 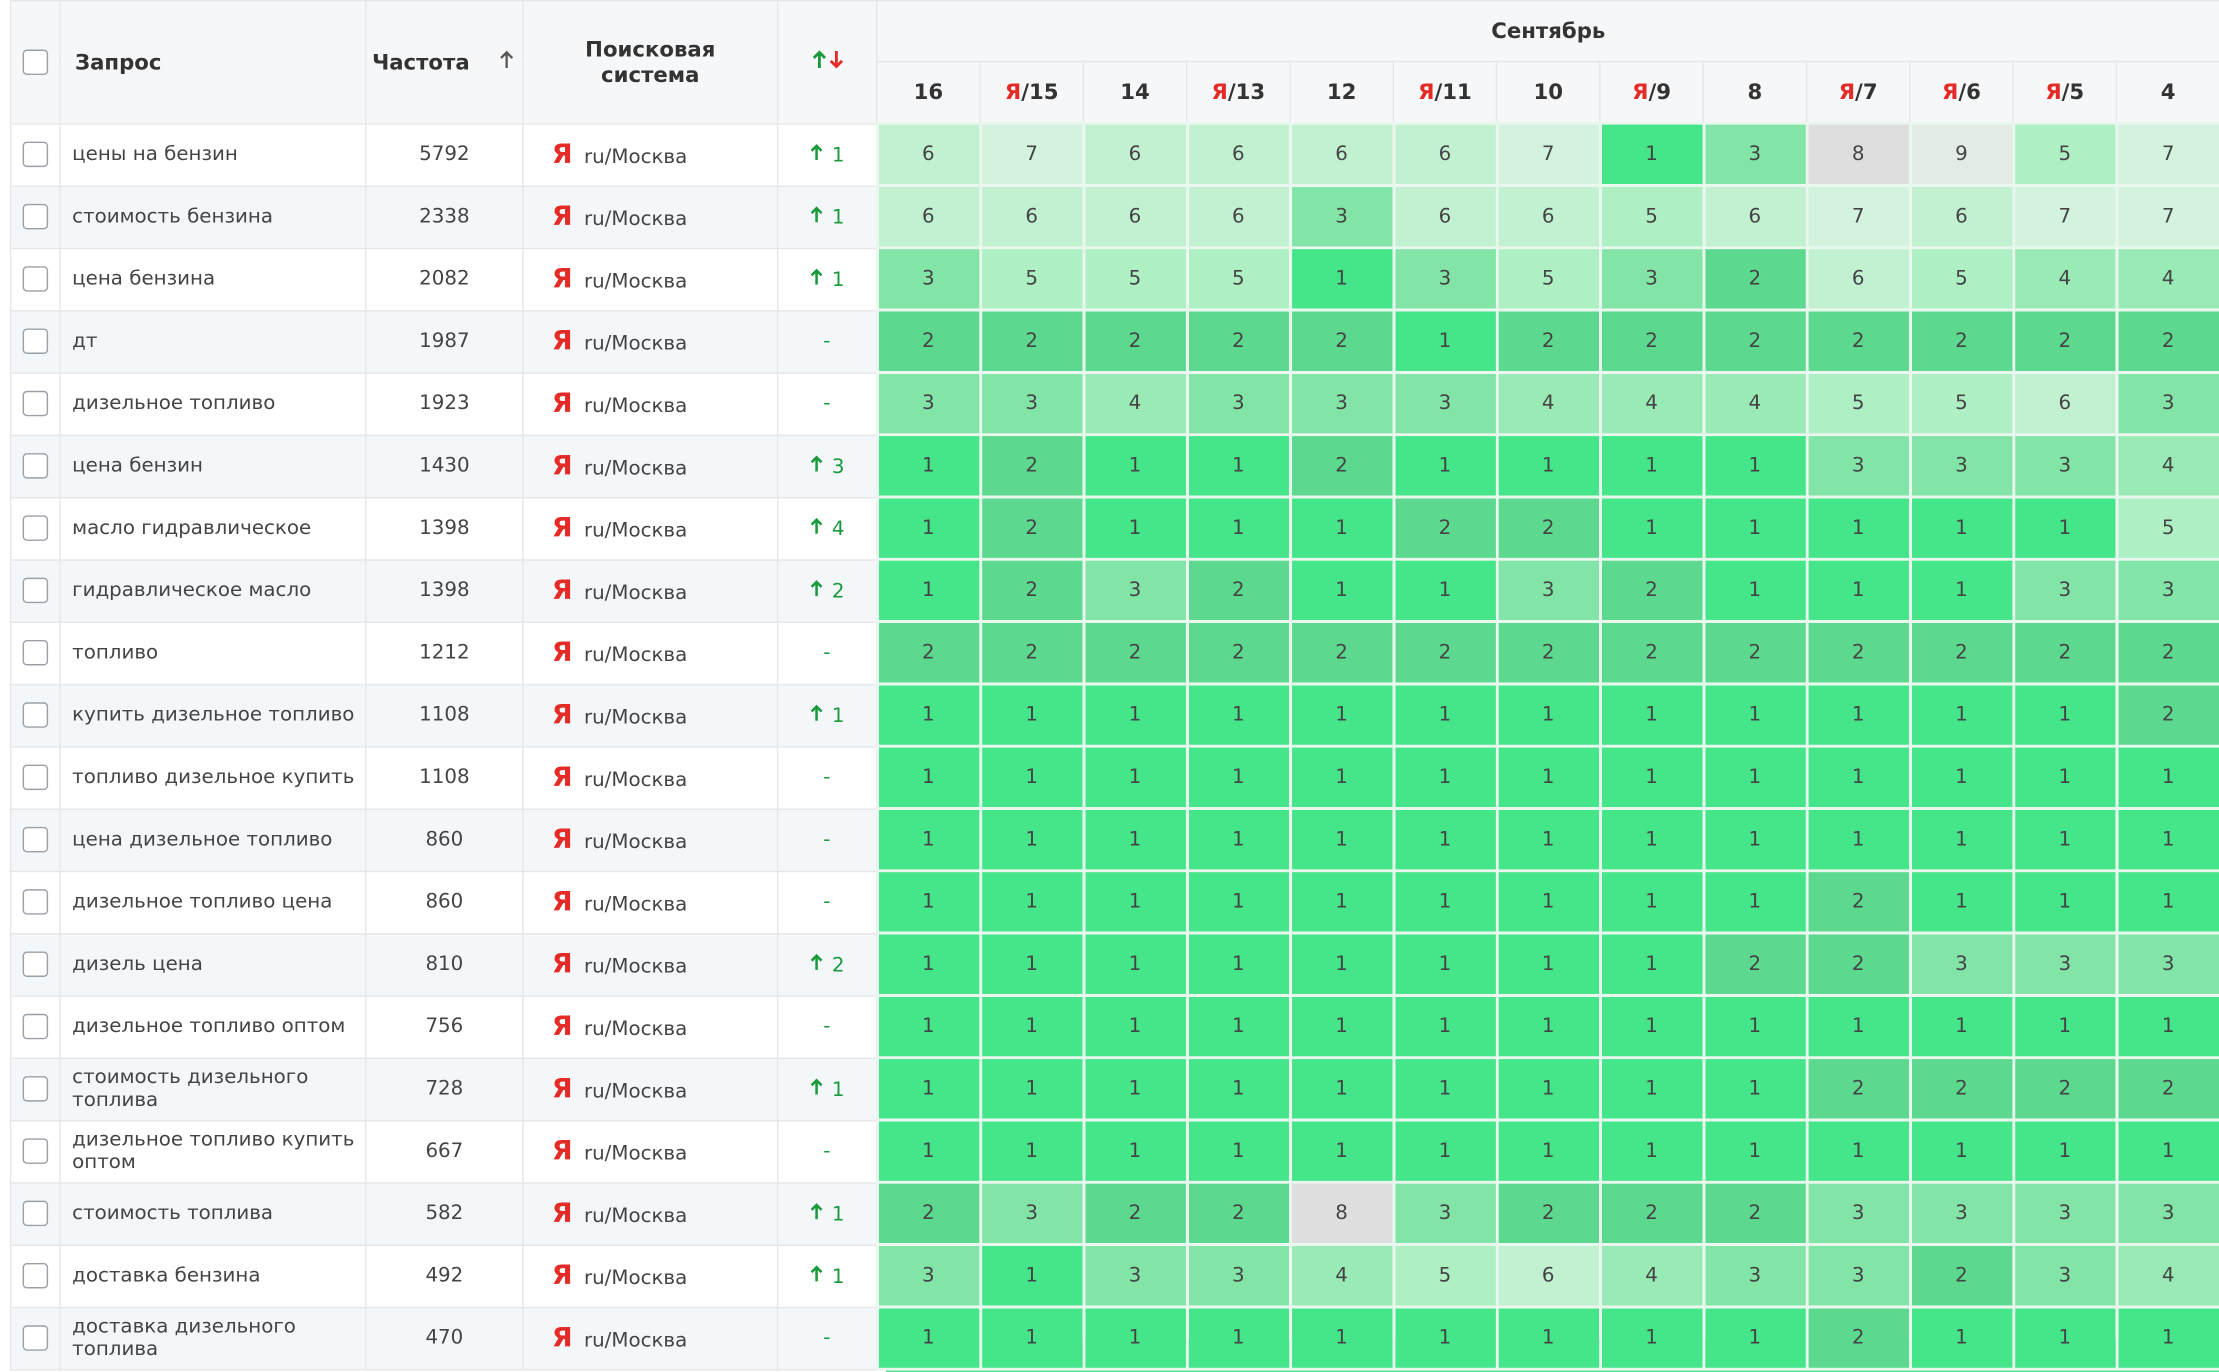 I want to click on change-value: 2, so click(x=826, y=964).